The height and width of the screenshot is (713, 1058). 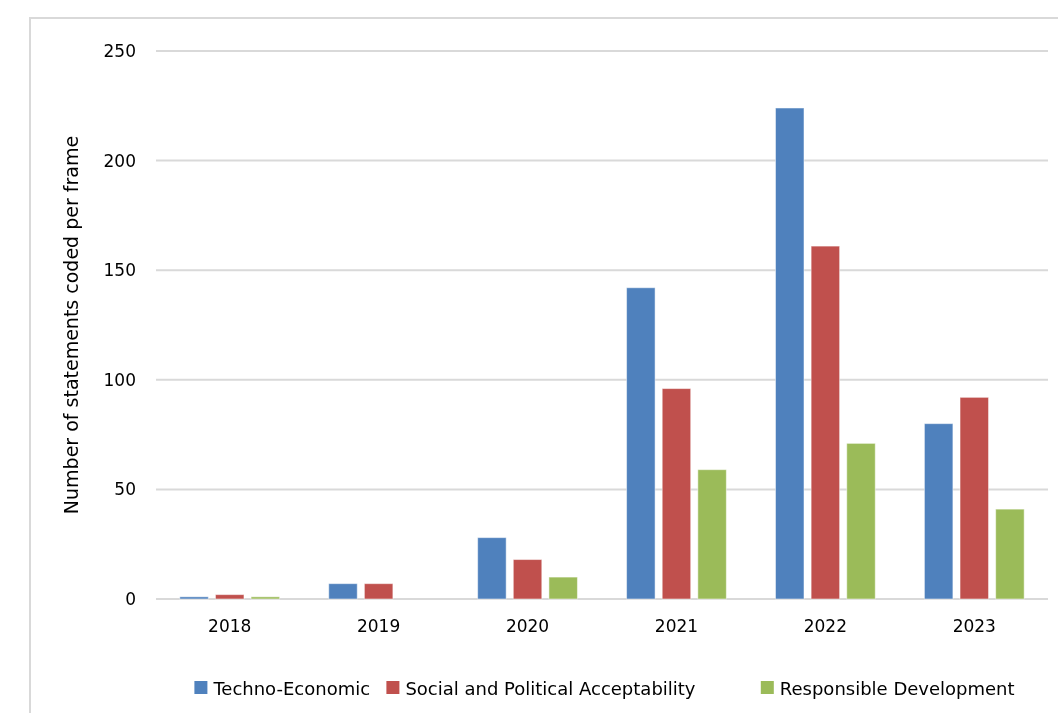 I want to click on y-tick-label: 150, so click(x=119, y=270).